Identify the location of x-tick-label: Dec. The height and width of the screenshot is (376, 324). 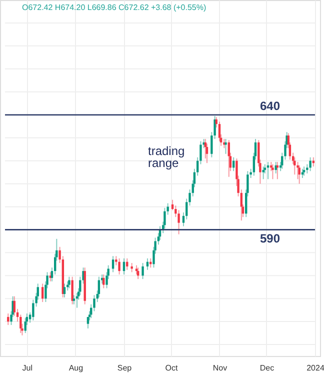
(267, 368).